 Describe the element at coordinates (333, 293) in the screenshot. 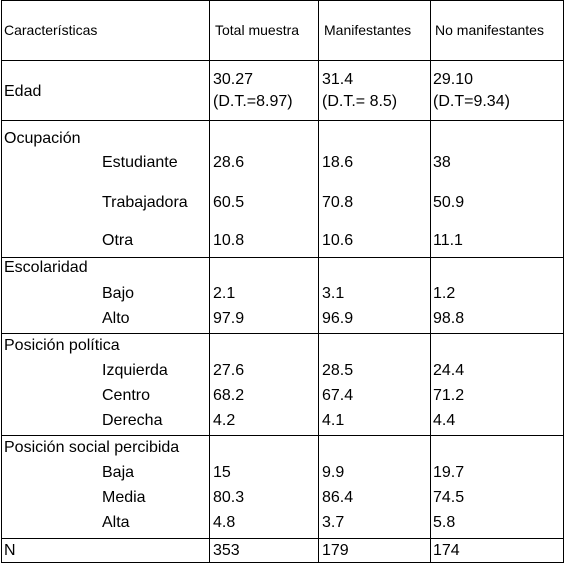

I see `cell-value: 3.1` at that location.